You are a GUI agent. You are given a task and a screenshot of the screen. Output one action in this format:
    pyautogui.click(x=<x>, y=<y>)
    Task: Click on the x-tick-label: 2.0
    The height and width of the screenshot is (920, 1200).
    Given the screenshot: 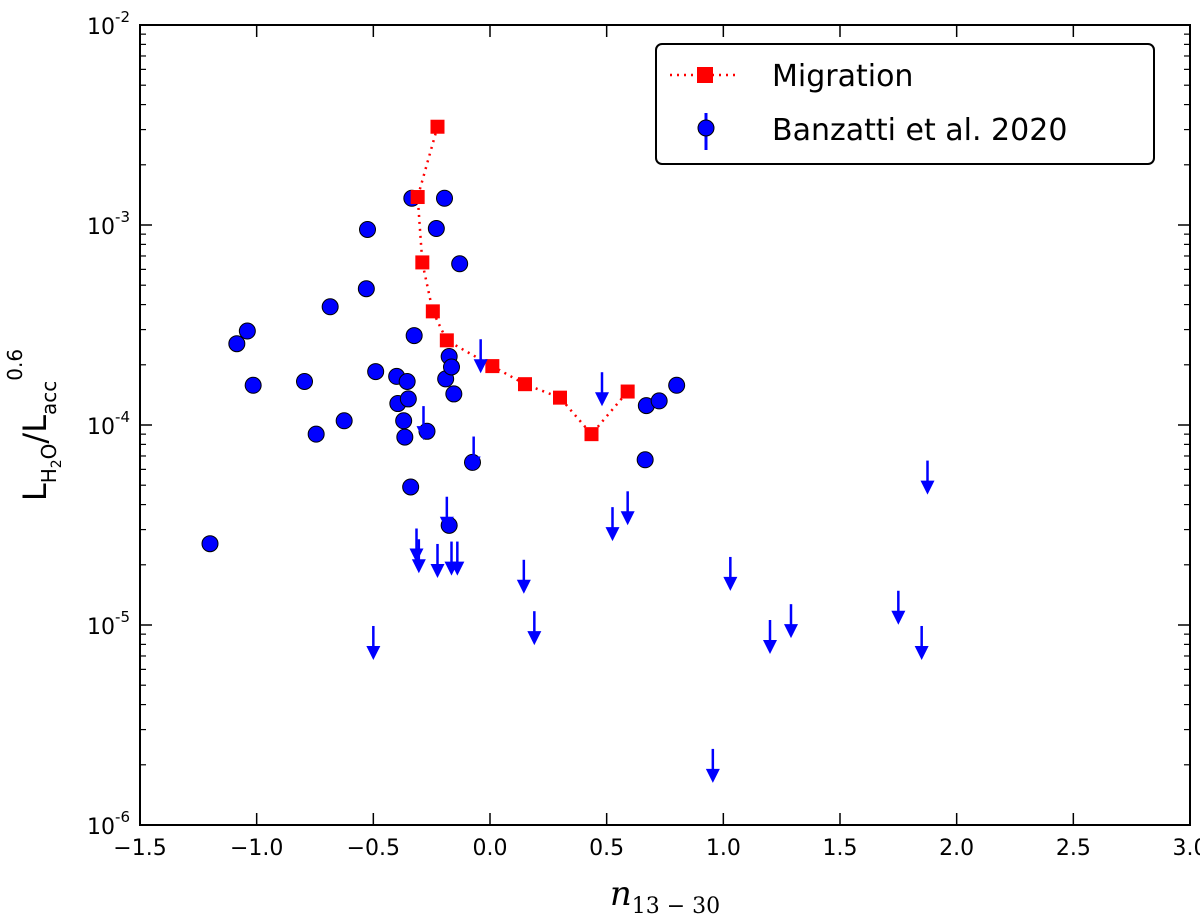 What is the action you would take?
    pyautogui.click(x=956, y=848)
    